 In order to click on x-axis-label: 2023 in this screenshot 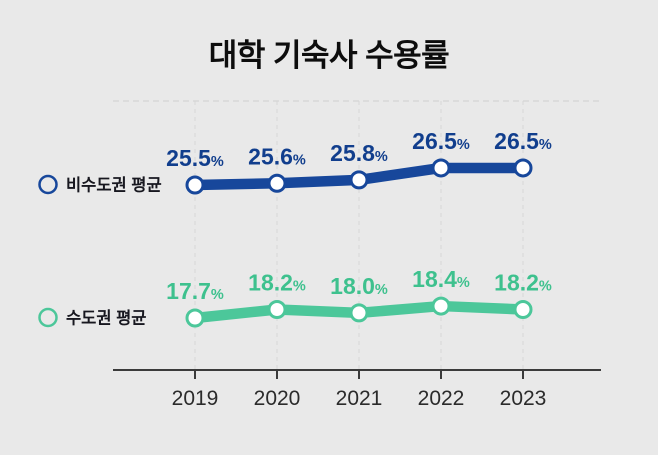, I will do `click(523, 398)`.